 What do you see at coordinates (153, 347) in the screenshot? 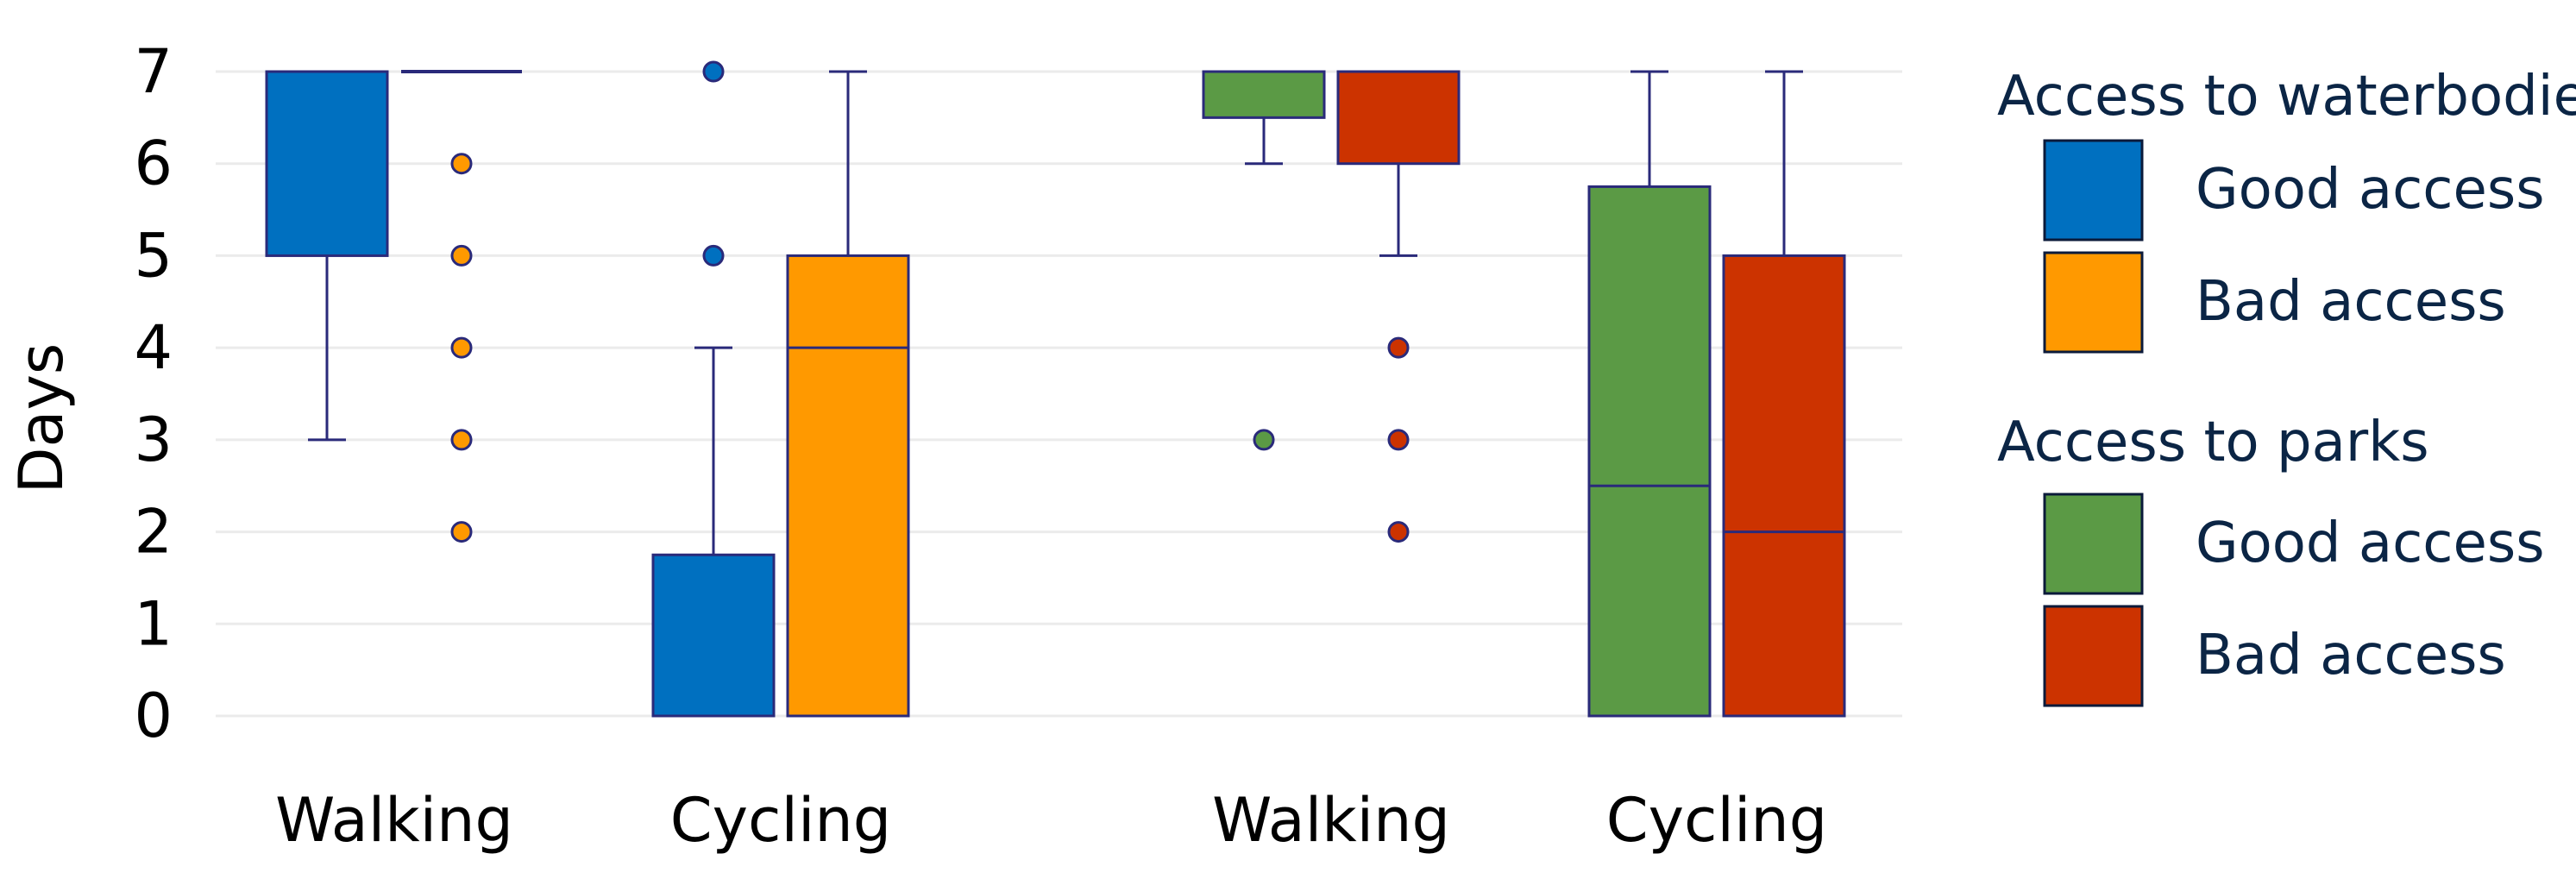
I see `y-tick-label: 4` at bounding box center [153, 347].